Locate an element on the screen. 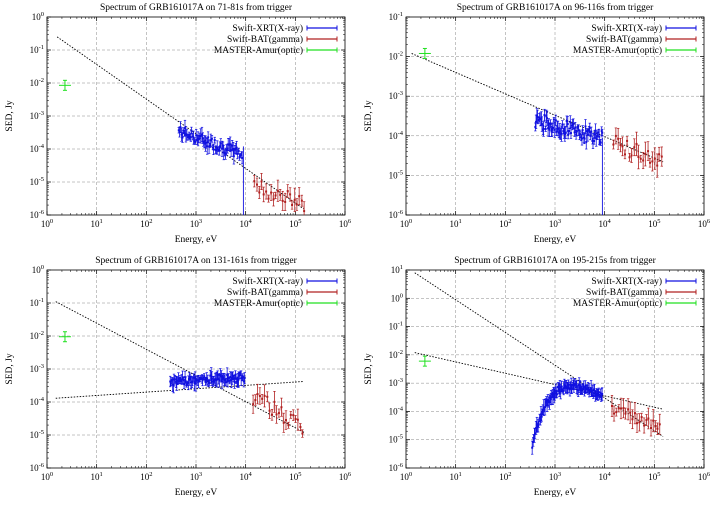 The height and width of the screenshot is (507, 718). legend-optic-label: MASTER-Amur(optic) is located at coordinates (617, 50).